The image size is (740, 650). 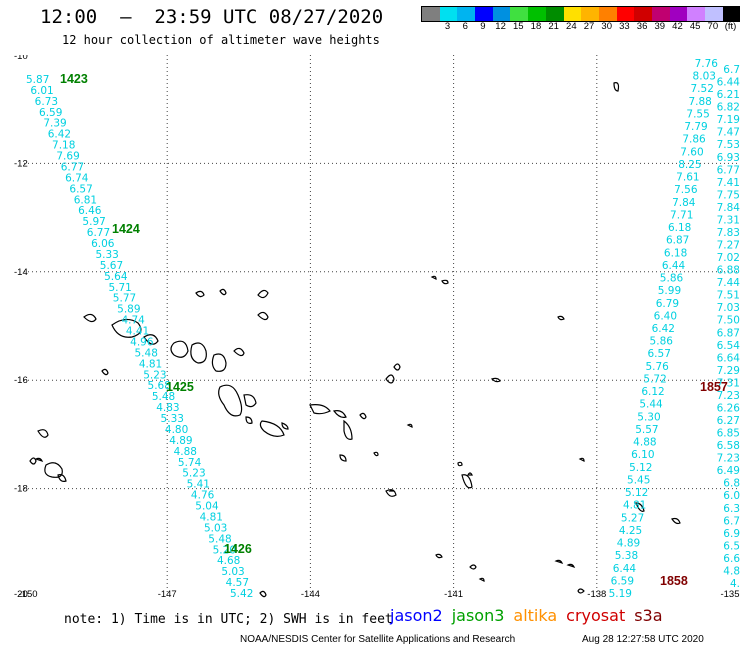 I want to click on color-scale-label: 15, so click(x=518, y=26).